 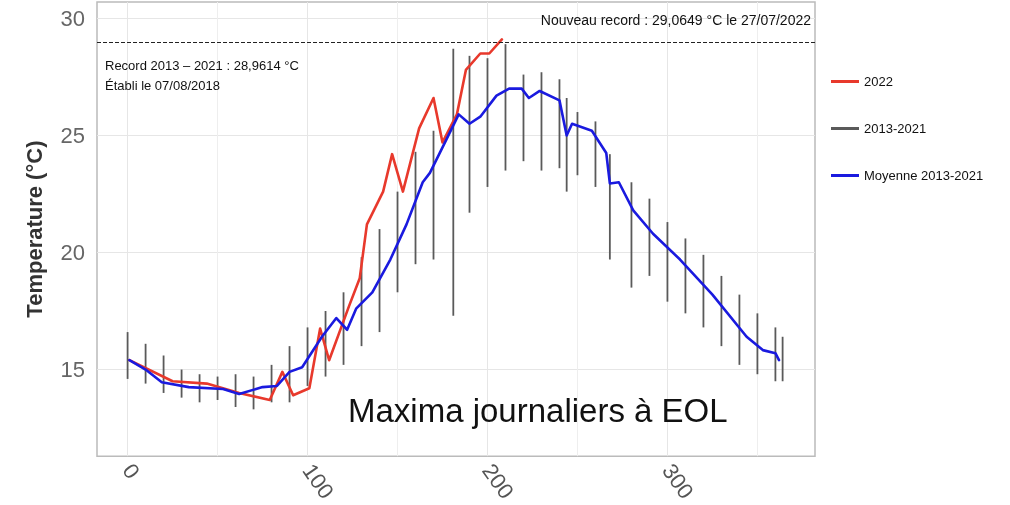 I want to click on annotation: Maxima journaliers à EOL, so click(x=538, y=410).